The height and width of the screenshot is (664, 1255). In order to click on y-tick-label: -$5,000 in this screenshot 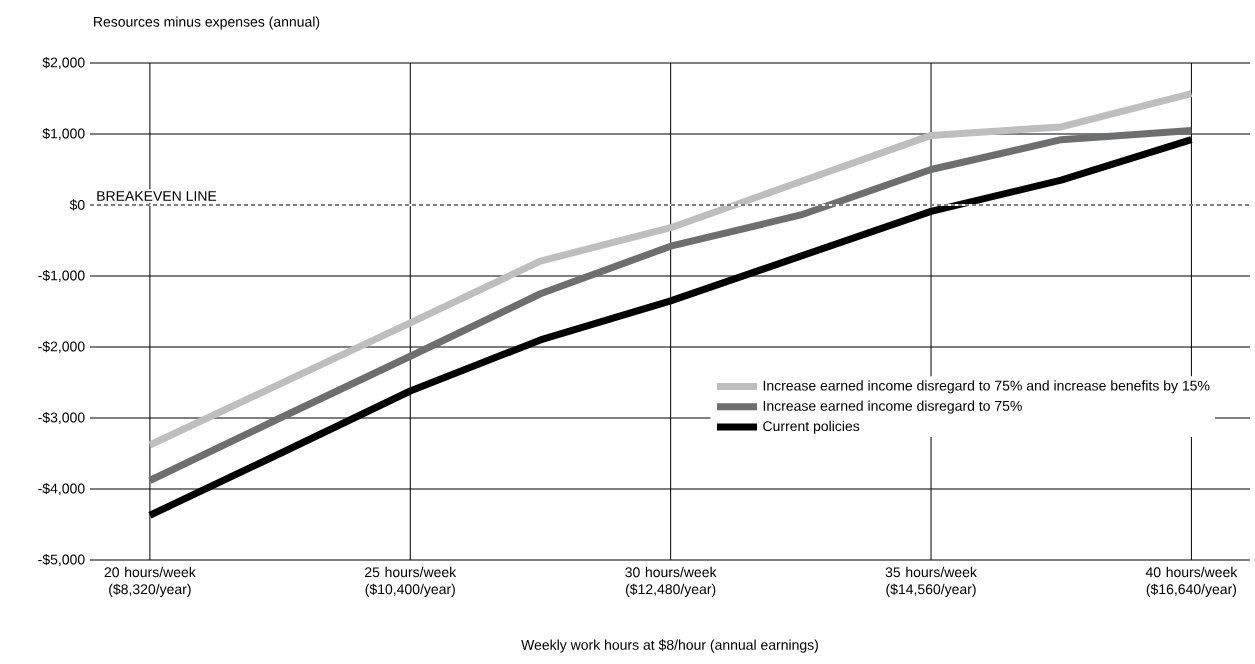, I will do `click(61, 560)`.